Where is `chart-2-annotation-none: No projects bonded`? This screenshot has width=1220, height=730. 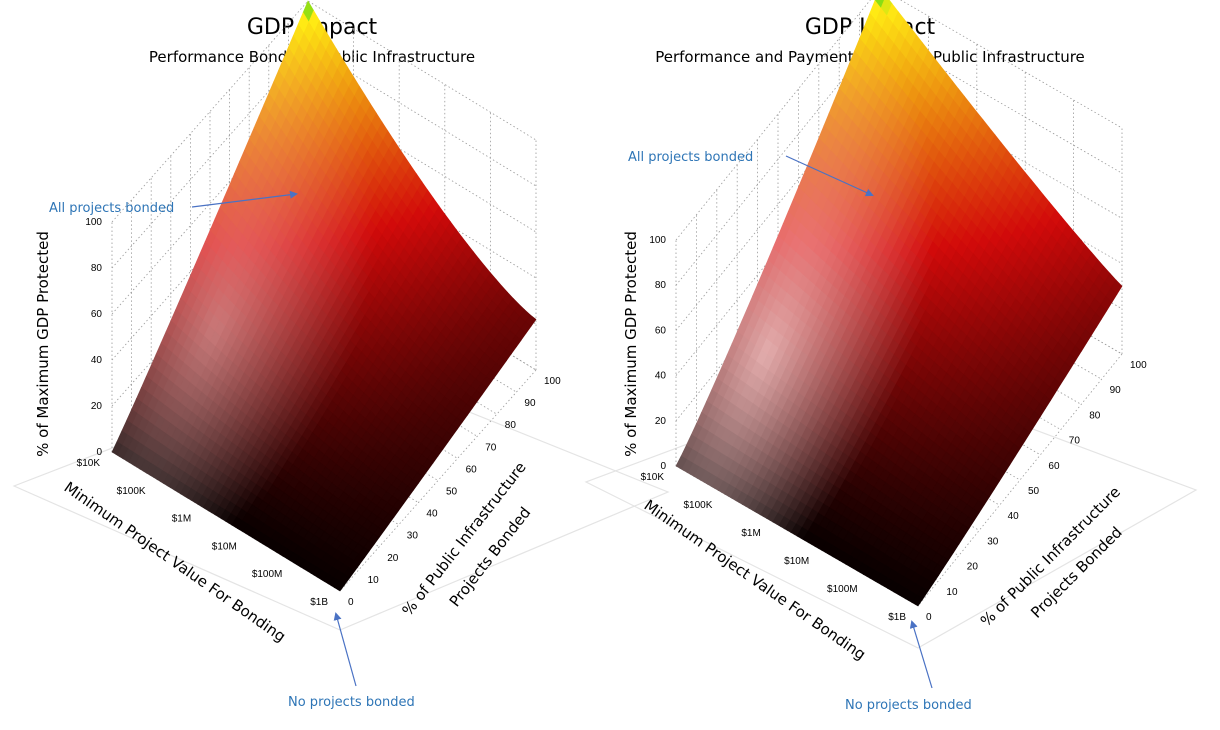 chart-2-annotation-none: No projects bonded is located at coordinates (908, 705).